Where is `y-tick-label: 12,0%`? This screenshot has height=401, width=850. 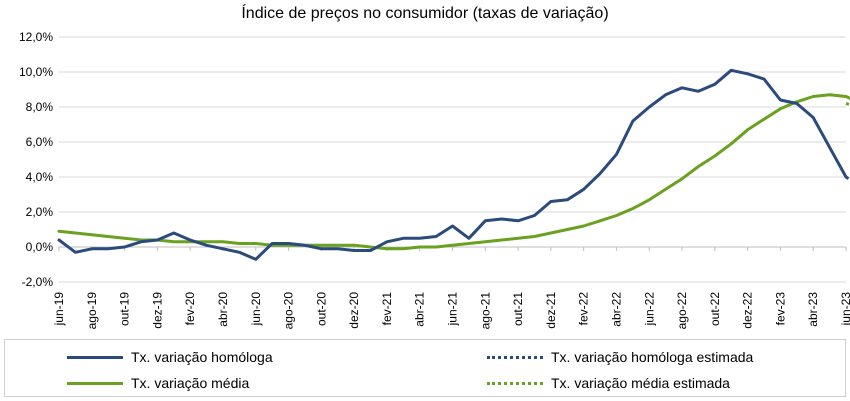 y-tick-label: 12,0% is located at coordinates (36, 37).